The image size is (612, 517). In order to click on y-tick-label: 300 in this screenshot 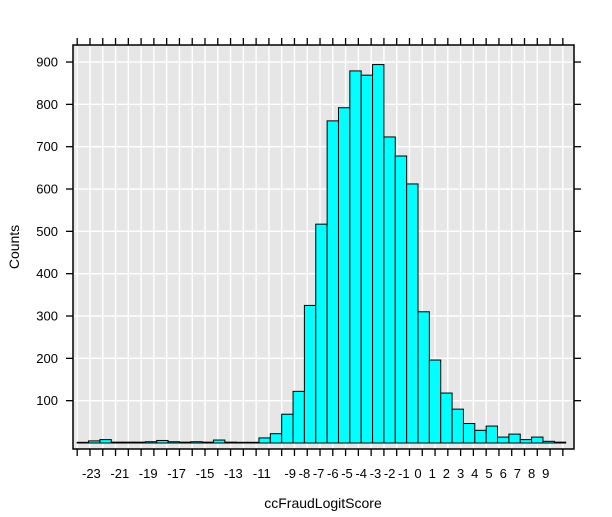, I will do `click(47, 316)`.